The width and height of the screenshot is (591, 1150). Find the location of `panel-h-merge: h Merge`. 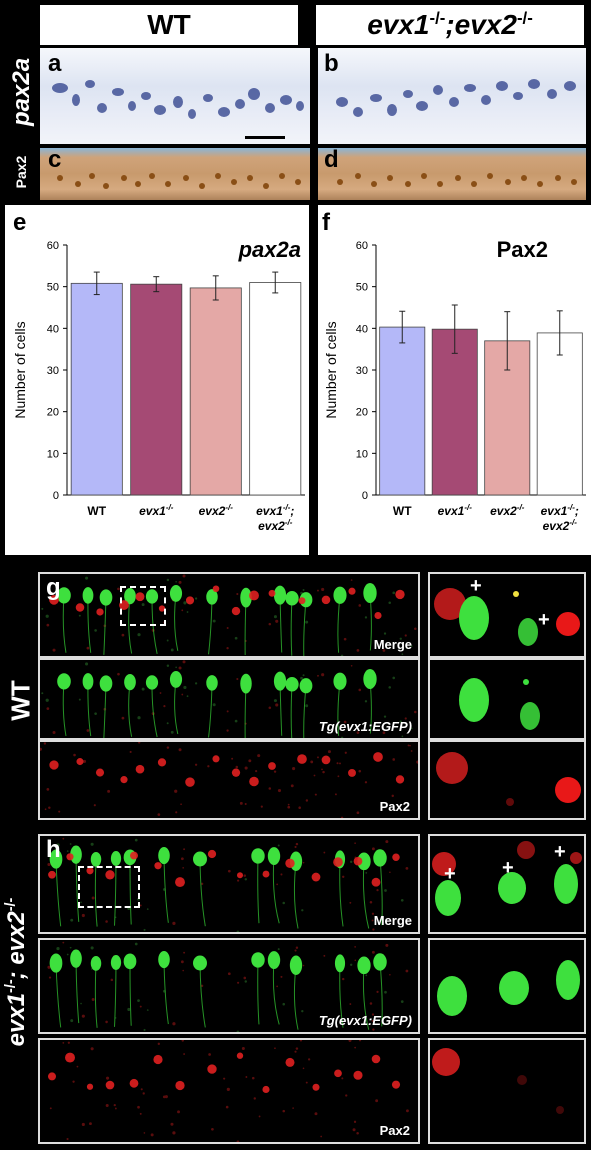

panel-h-merge: h Merge is located at coordinates (229, 884).